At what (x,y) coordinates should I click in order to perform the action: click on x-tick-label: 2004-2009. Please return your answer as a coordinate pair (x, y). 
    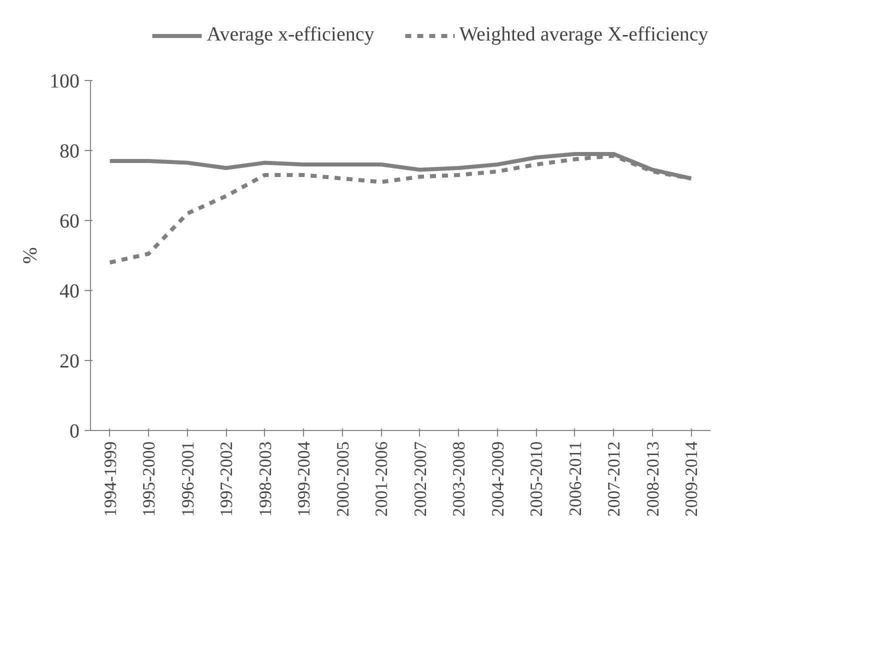
    Looking at the image, I should click on (498, 479).